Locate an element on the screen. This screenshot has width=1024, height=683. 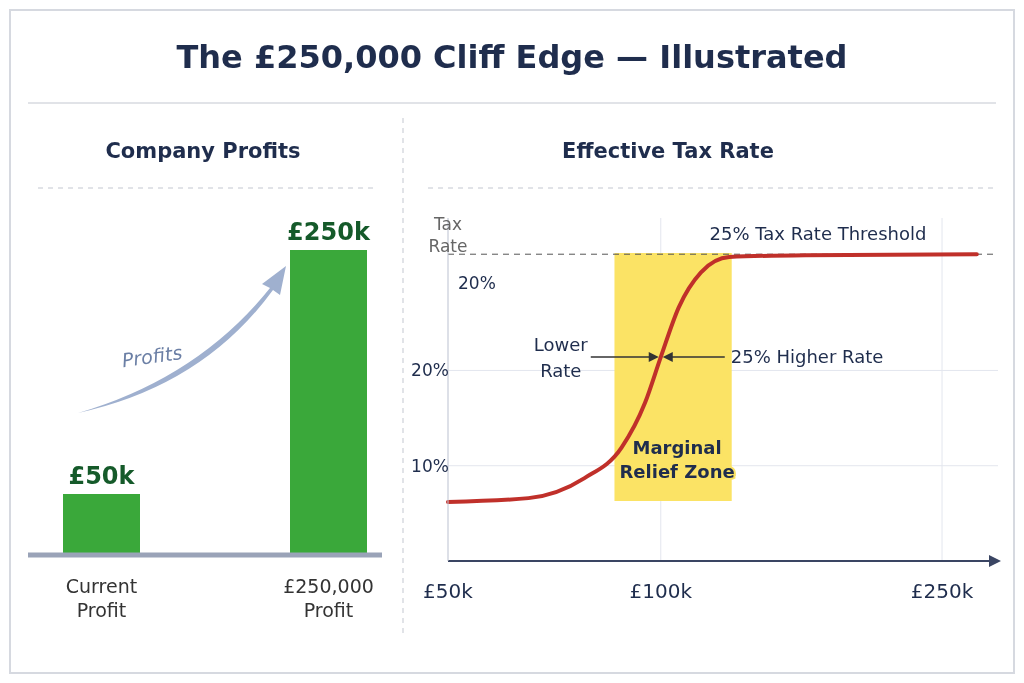
x-tick-label: Current Profit is located at coordinates (101, 598).